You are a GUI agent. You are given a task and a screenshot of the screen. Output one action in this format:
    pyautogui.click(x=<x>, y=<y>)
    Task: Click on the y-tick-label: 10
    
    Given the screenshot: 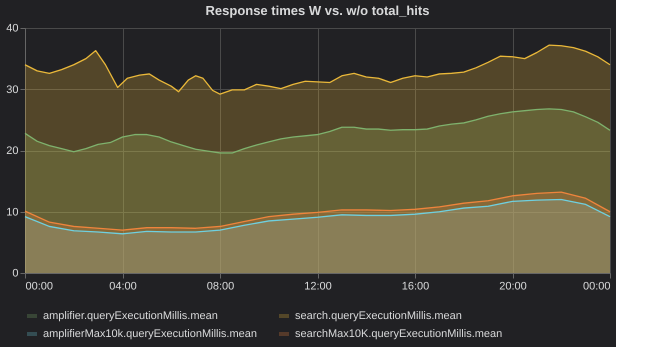 What is the action you would take?
    pyautogui.click(x=12, y=212)
    